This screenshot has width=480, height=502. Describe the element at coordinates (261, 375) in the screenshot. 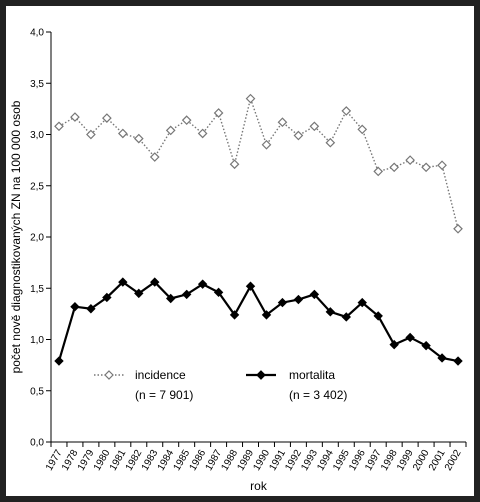

I see `legend-marker-mortalita` at that location.